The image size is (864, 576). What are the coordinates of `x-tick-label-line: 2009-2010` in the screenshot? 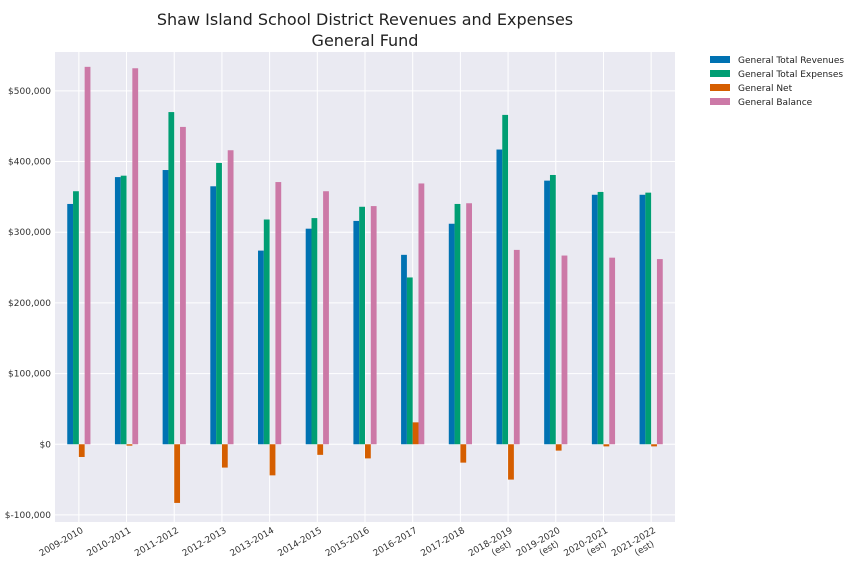 It's located at (62, 542).